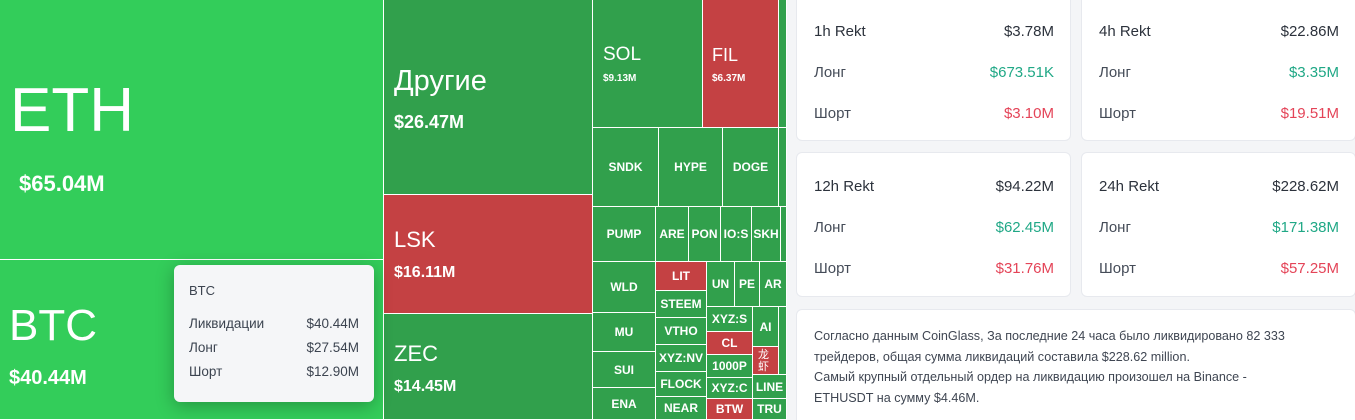 This screenshot has width=1355, height=420. I want to click on treemap-cell-xyzs: XYZ:S, so click(730, 319).